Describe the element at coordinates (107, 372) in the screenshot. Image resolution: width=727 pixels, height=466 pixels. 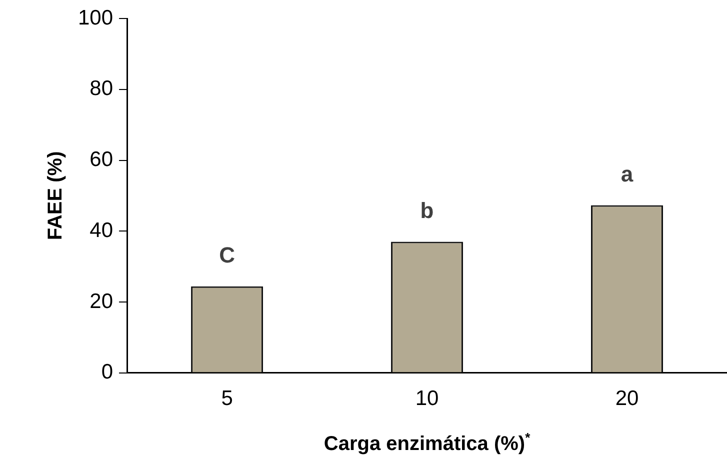
I see `y-tick-label: 0` at that location.